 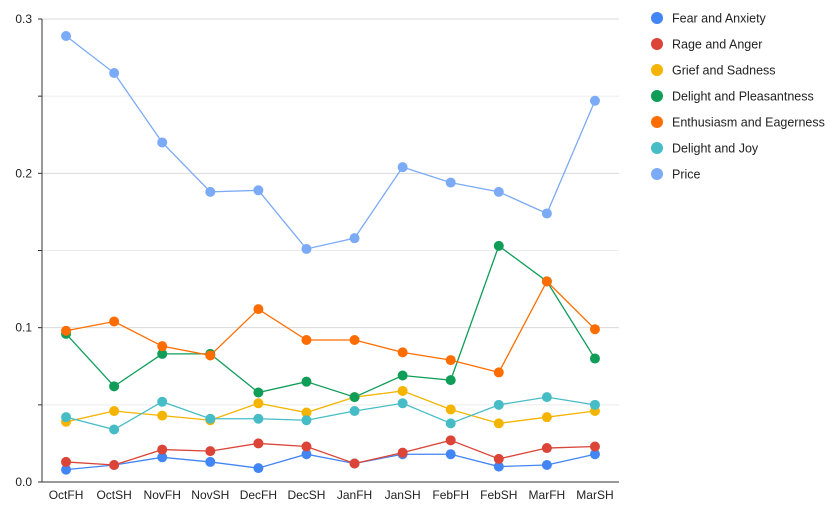 I want to click on x-tick-label: JanSH, so click(x=403, y=495).